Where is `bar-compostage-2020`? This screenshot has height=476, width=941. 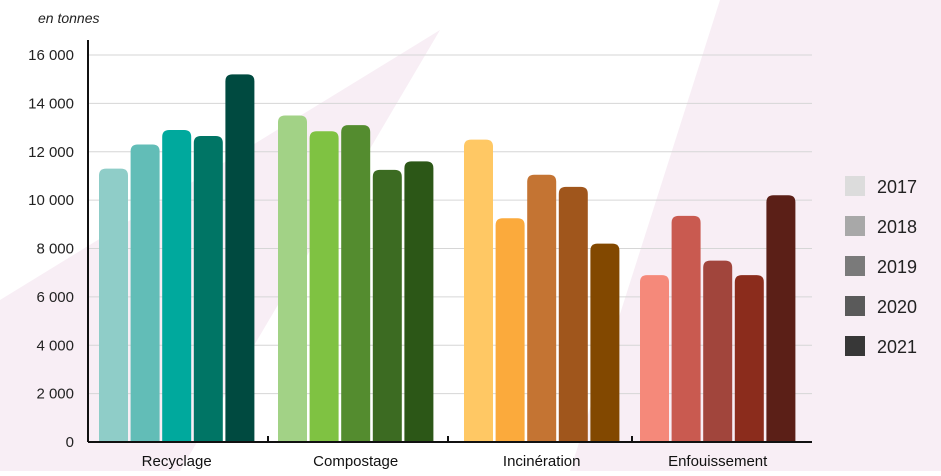 bar-compostage-2020 is located at coordinates (387, 305).